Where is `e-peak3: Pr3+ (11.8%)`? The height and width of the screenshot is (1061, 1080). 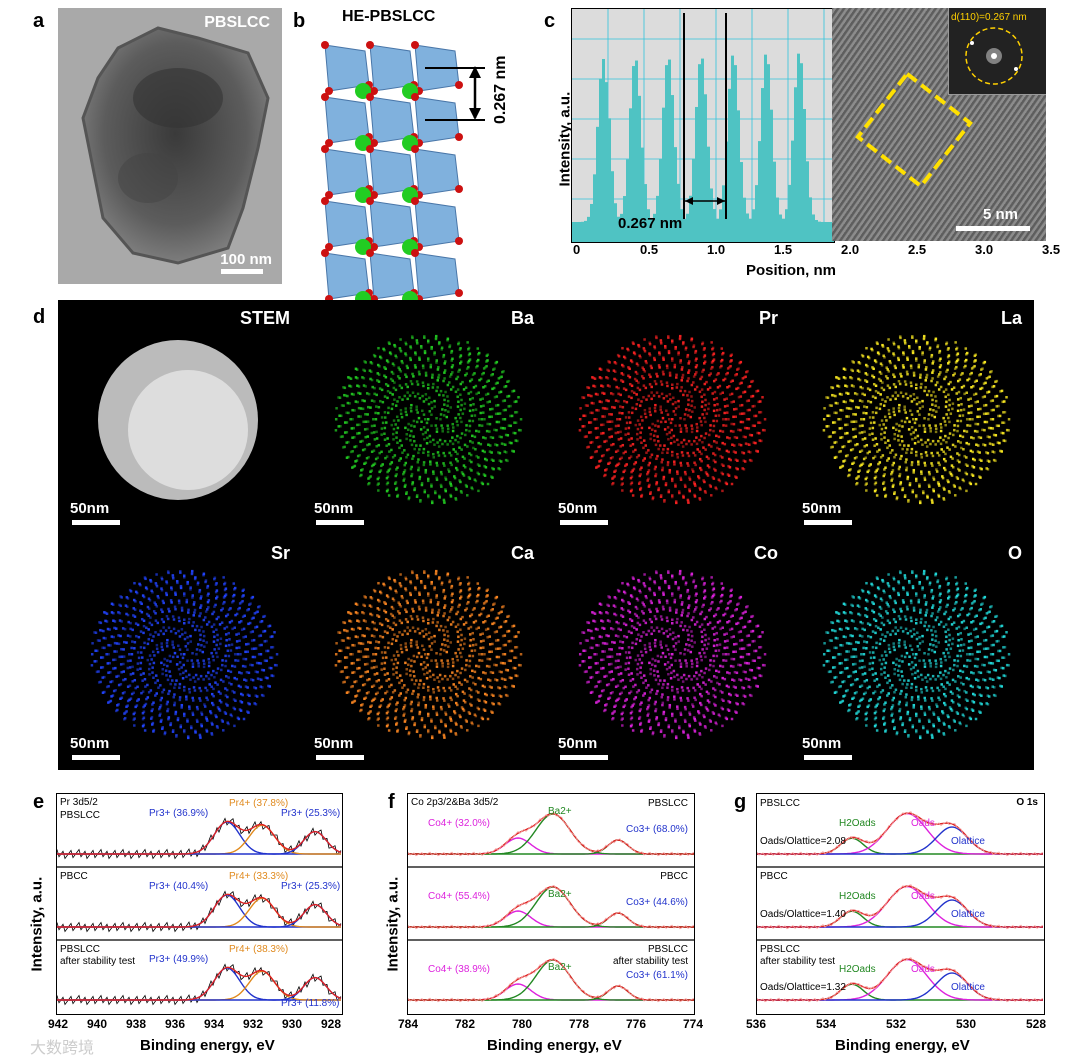
e-peak3: Pr3+ (11.8%) is located at coordinates (310, 1003).